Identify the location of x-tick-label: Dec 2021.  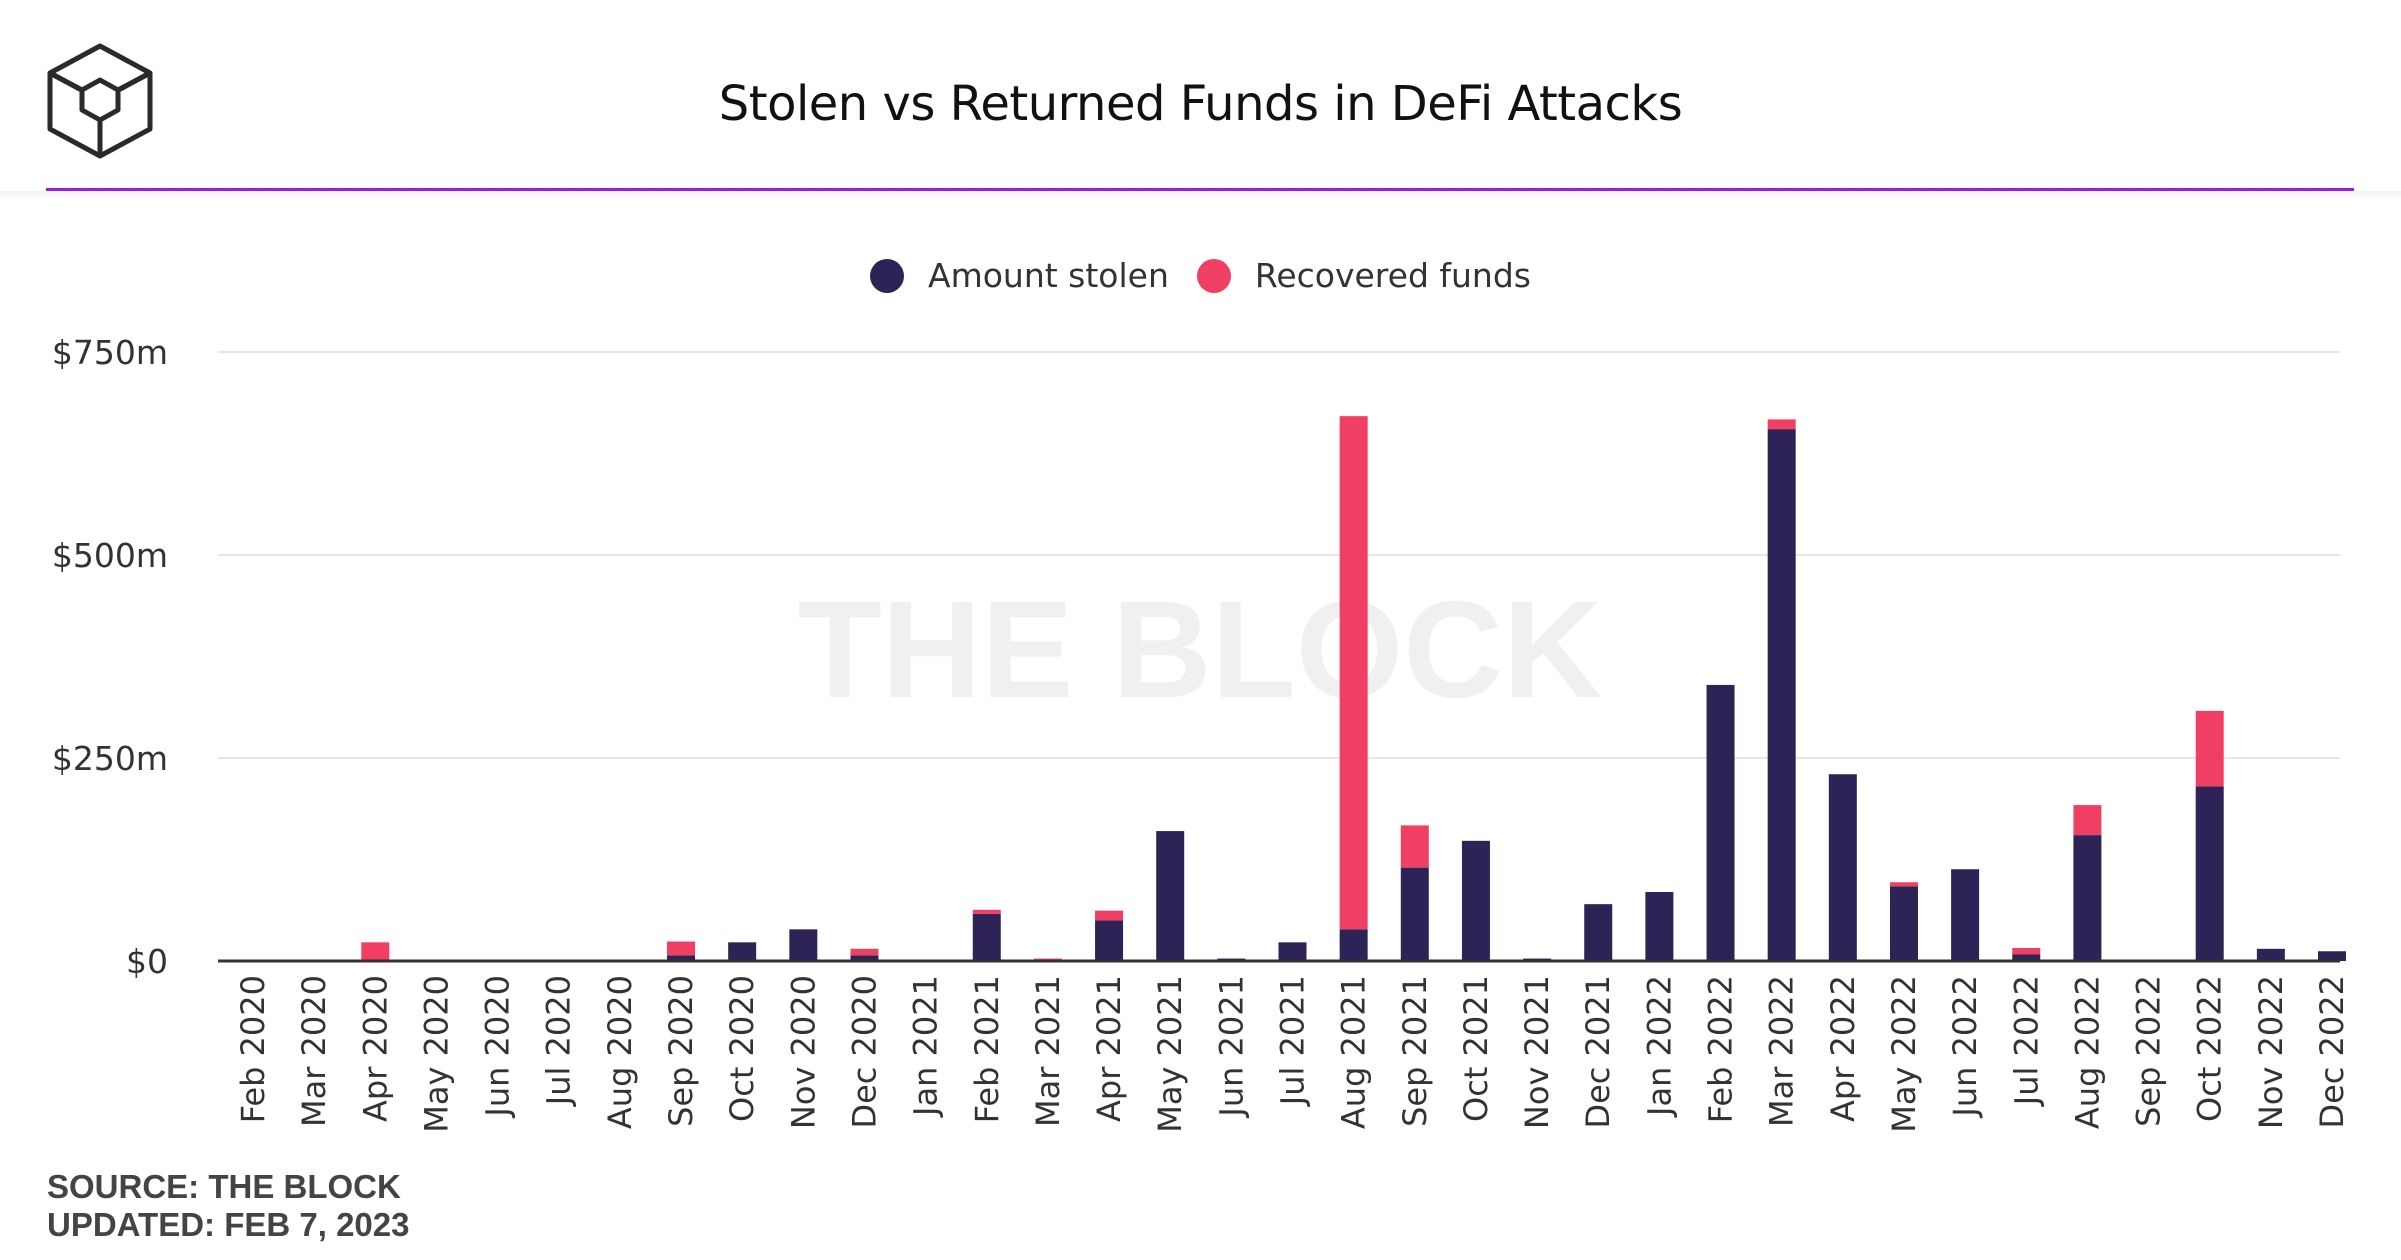
(1598, 1052).